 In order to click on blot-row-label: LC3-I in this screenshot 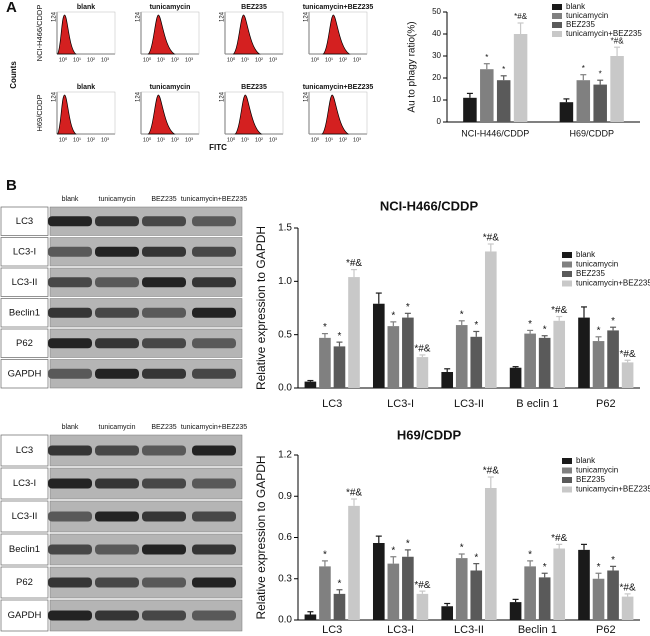, I will do `click(24, 251)`.